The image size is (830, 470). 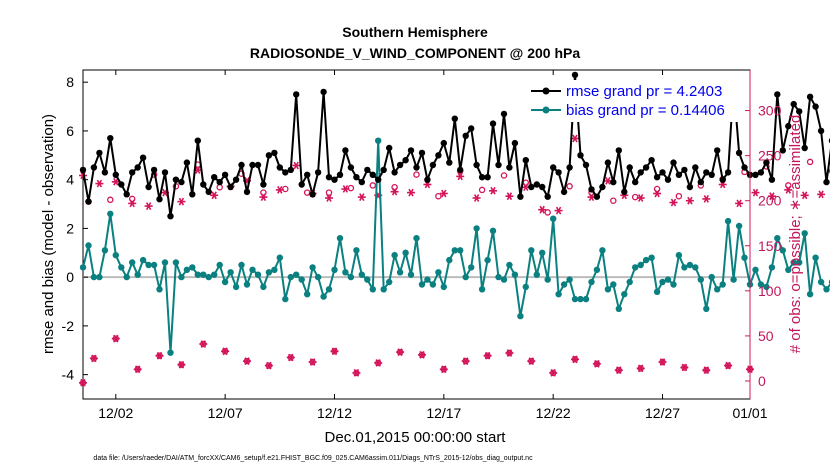 I want to click on legend-rmse-marker, so click(x=546, y=91).